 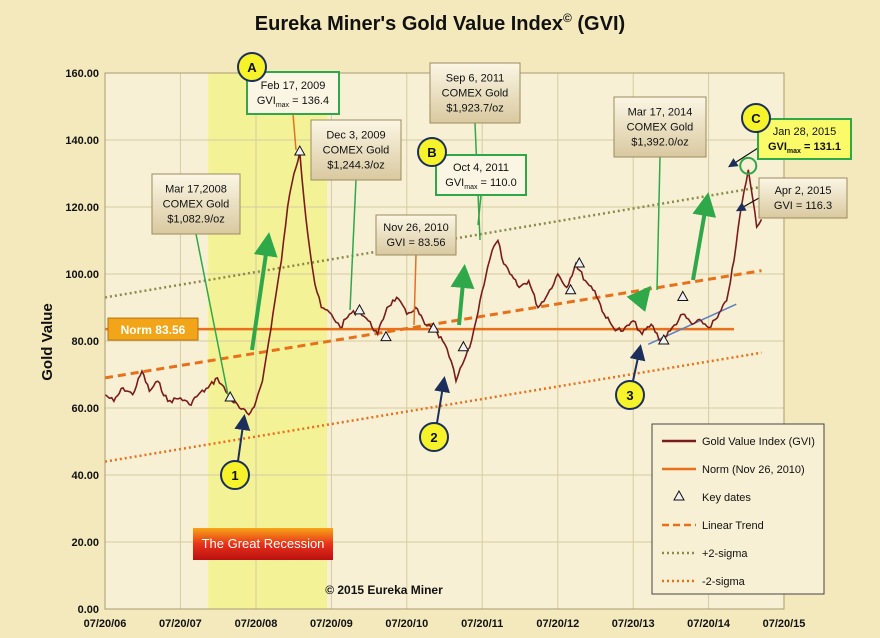 I want to click on marker-label: 2, so click(x=433, y=437).